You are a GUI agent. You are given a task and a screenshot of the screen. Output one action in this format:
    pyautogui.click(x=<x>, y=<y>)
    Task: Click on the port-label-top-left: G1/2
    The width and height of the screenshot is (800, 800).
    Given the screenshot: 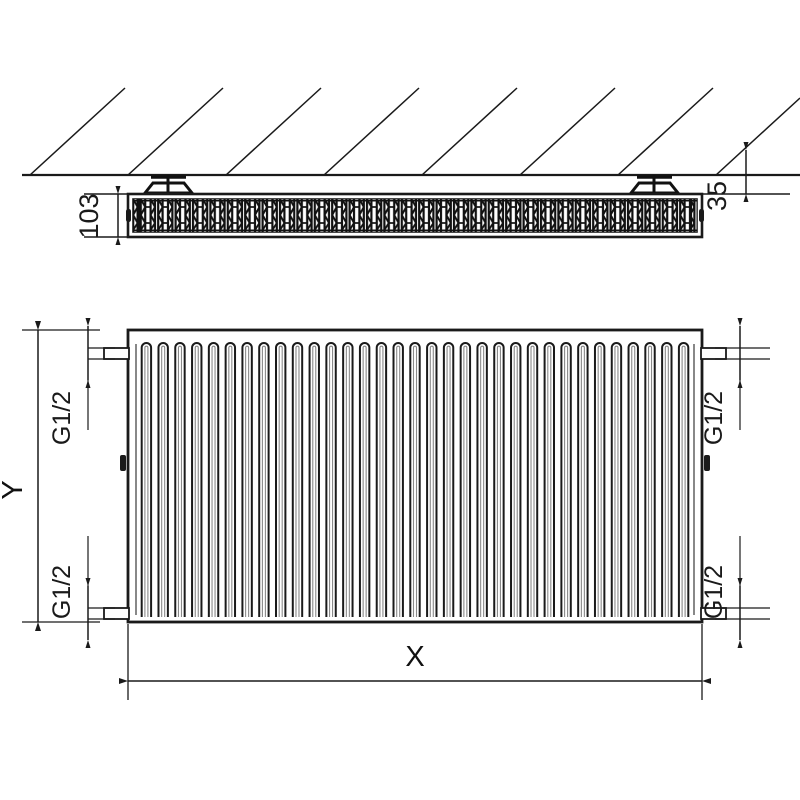 What is the action you would take?
    pyautogui.click(x=81, y=381)
    